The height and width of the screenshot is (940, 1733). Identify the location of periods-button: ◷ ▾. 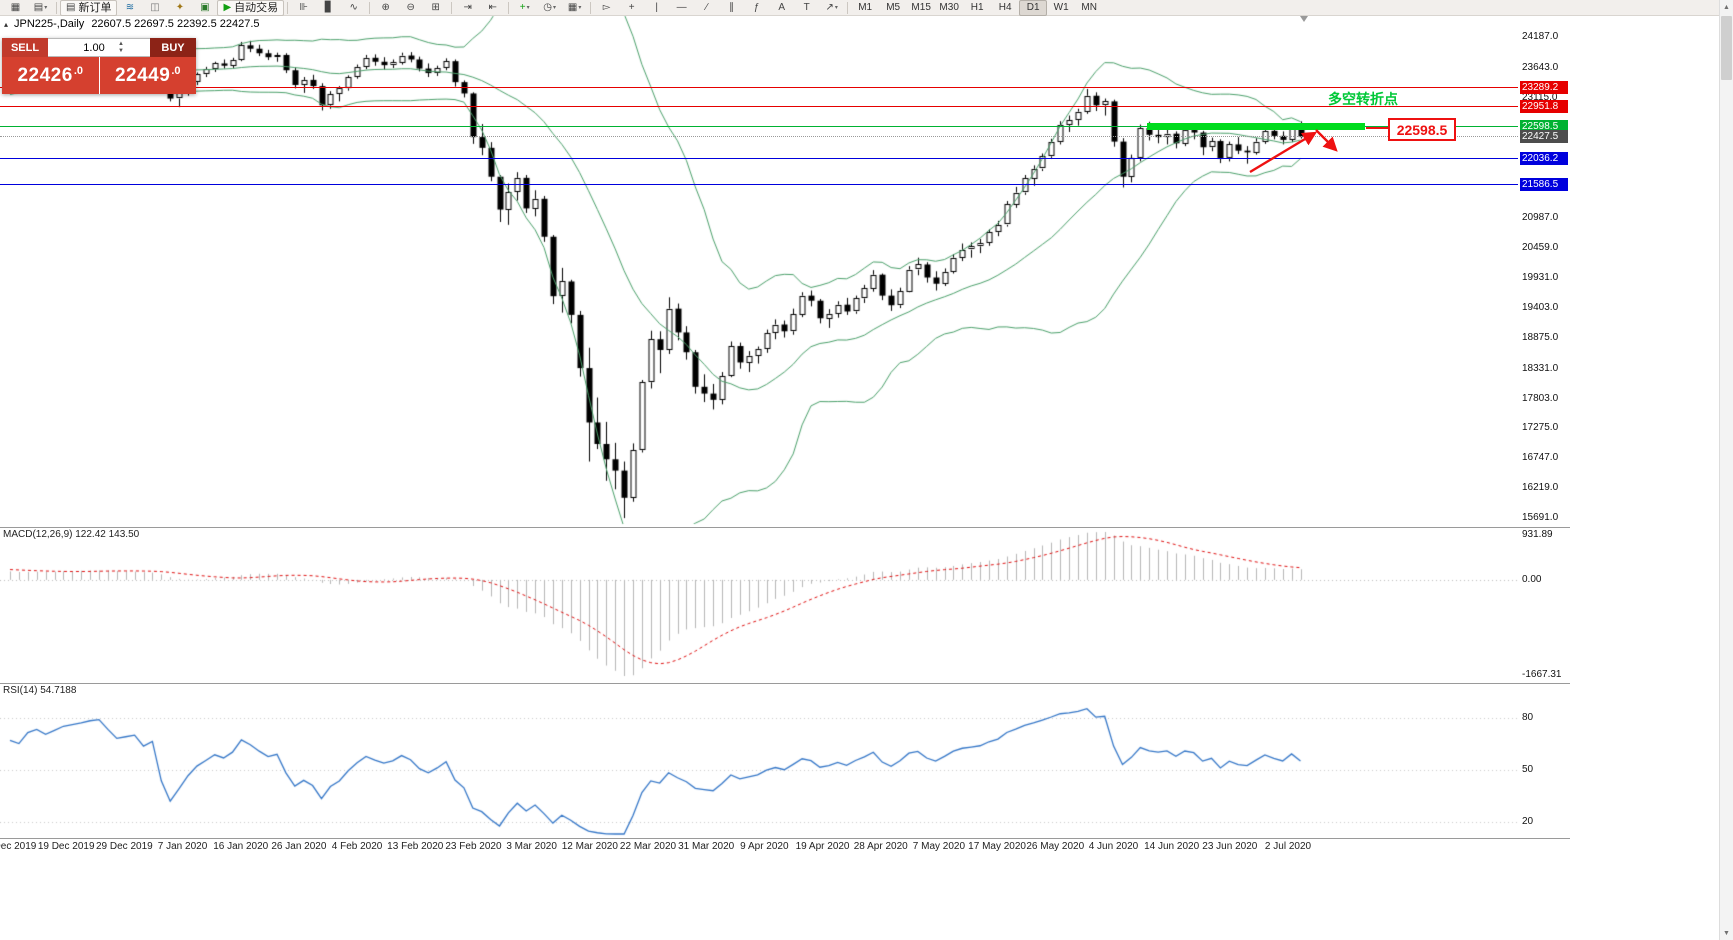
(549, 8).